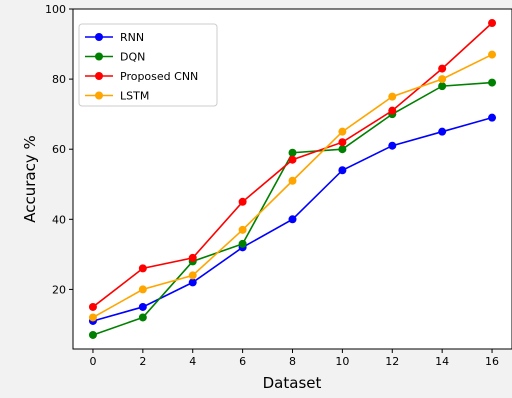  I want to click on legend-label: RNN, so click(132, 37).